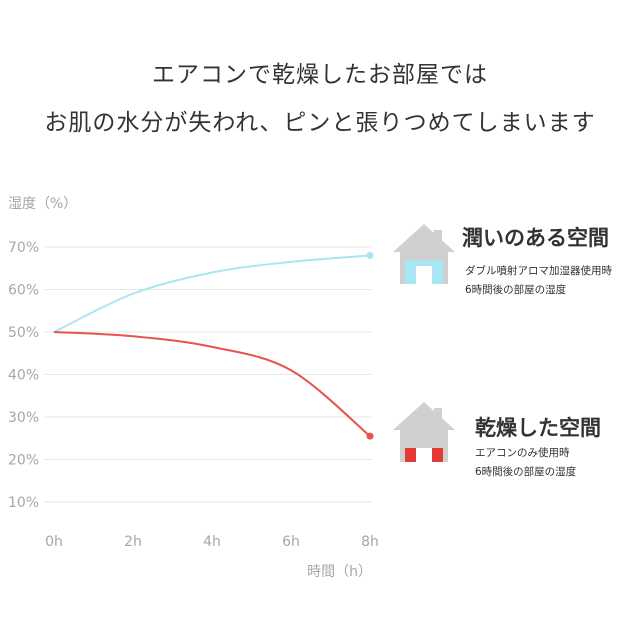 The width and height of the screenshot is (640, 640). Describe the element at coordinates (23, 418) in the screenshot. I see `y-tick-label: 30%` at that location.